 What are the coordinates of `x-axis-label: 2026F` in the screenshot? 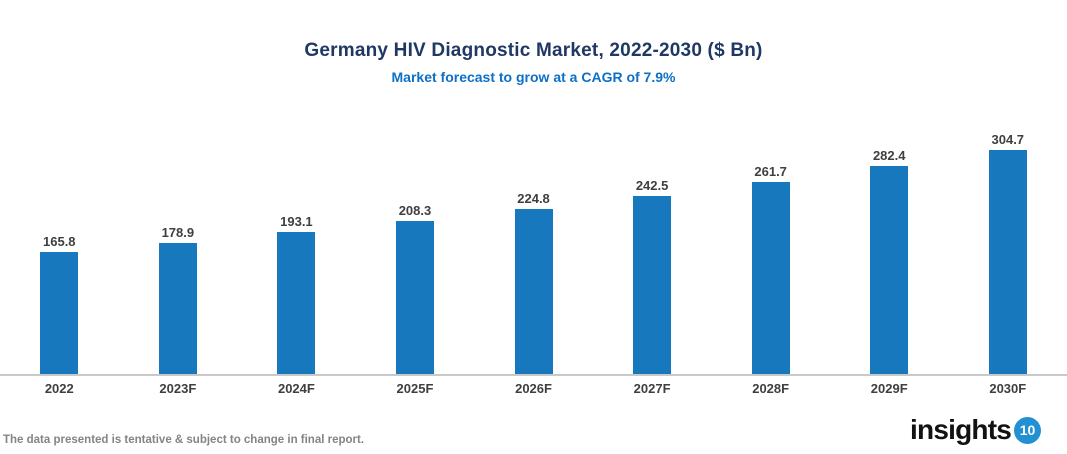 It's located at (533, 388).